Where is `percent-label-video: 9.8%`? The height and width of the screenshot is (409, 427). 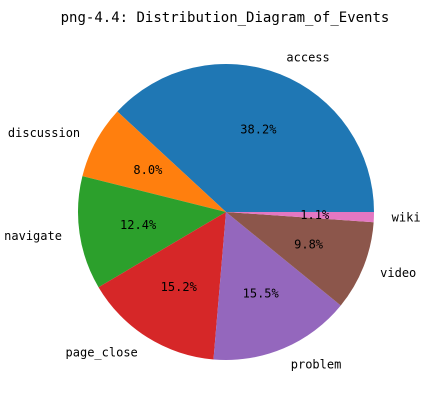
percent-label-video: 9.8% is located at coordinates (309, 245).